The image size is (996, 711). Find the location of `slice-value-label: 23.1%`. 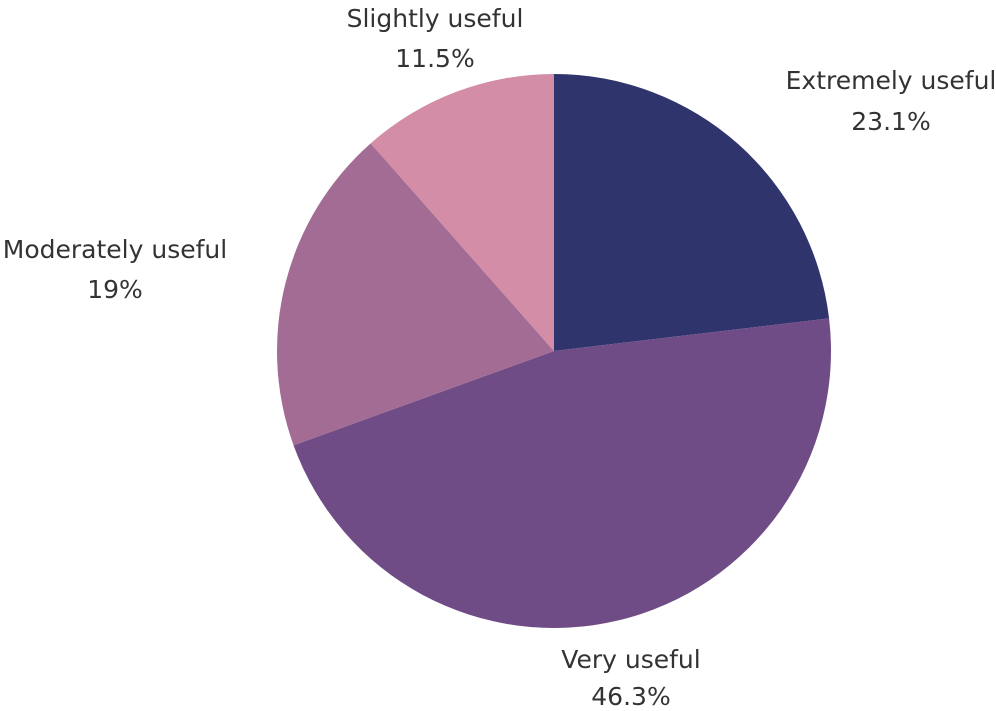

slice-value-label: 23.1% is located at coordinates (890, 121).